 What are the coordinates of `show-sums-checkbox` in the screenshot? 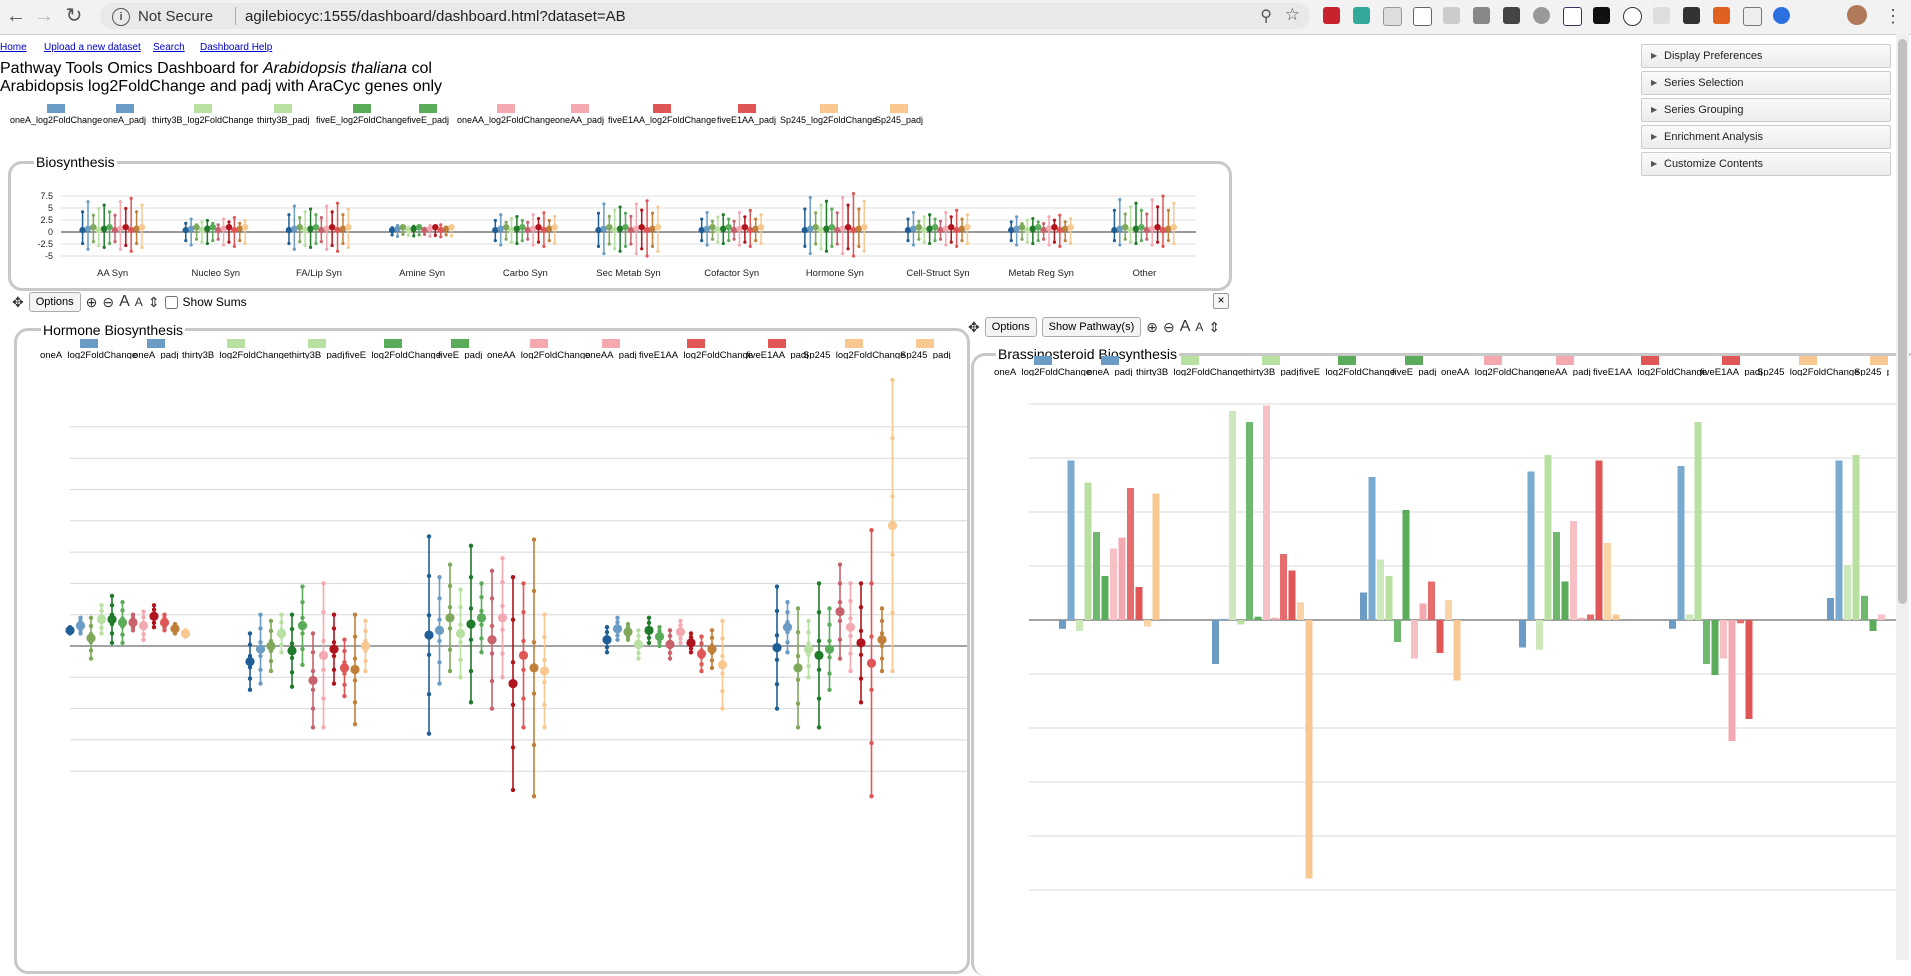 It's located at (171, 302).